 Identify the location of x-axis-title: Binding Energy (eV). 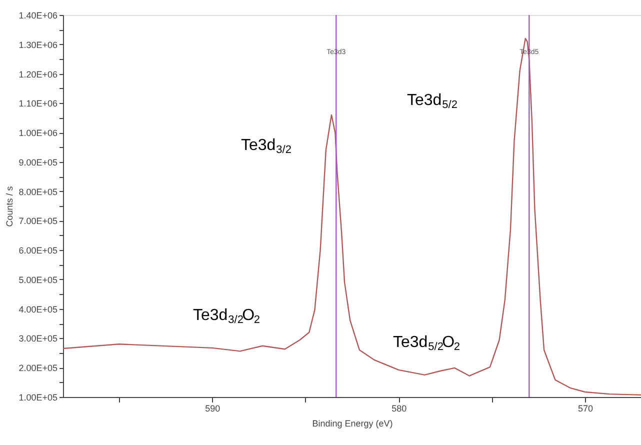
(352, 423).